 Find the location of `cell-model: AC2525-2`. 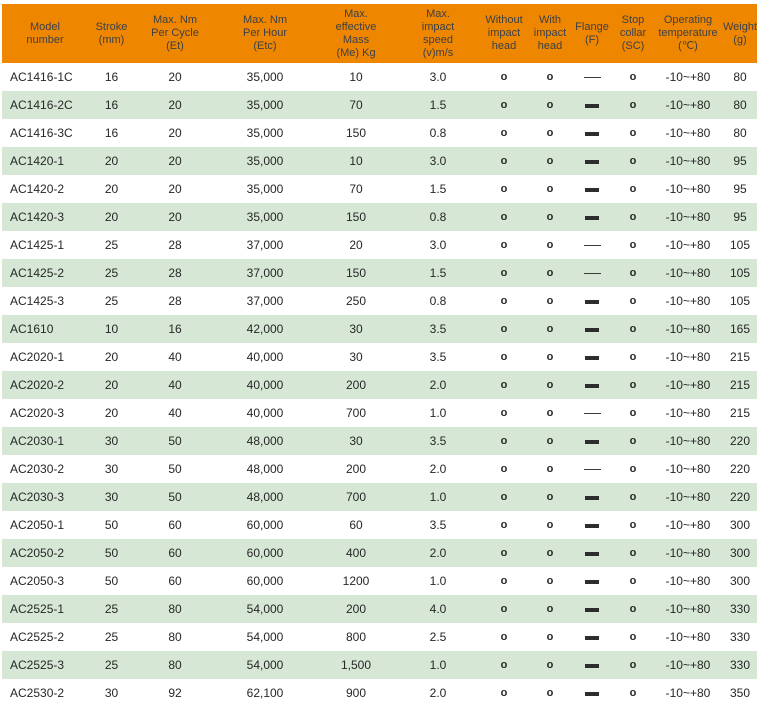

cell-model: AC2525-2 is located at coordinates (37, 637).